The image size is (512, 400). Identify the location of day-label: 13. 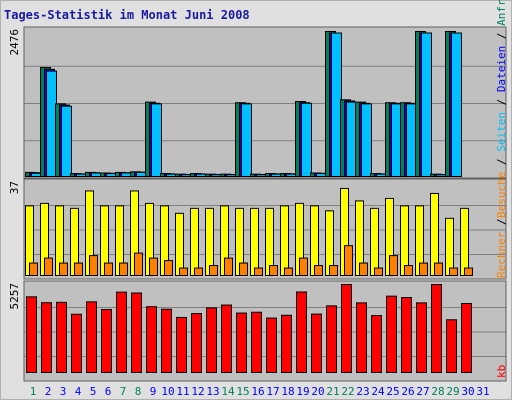
(212, 391).